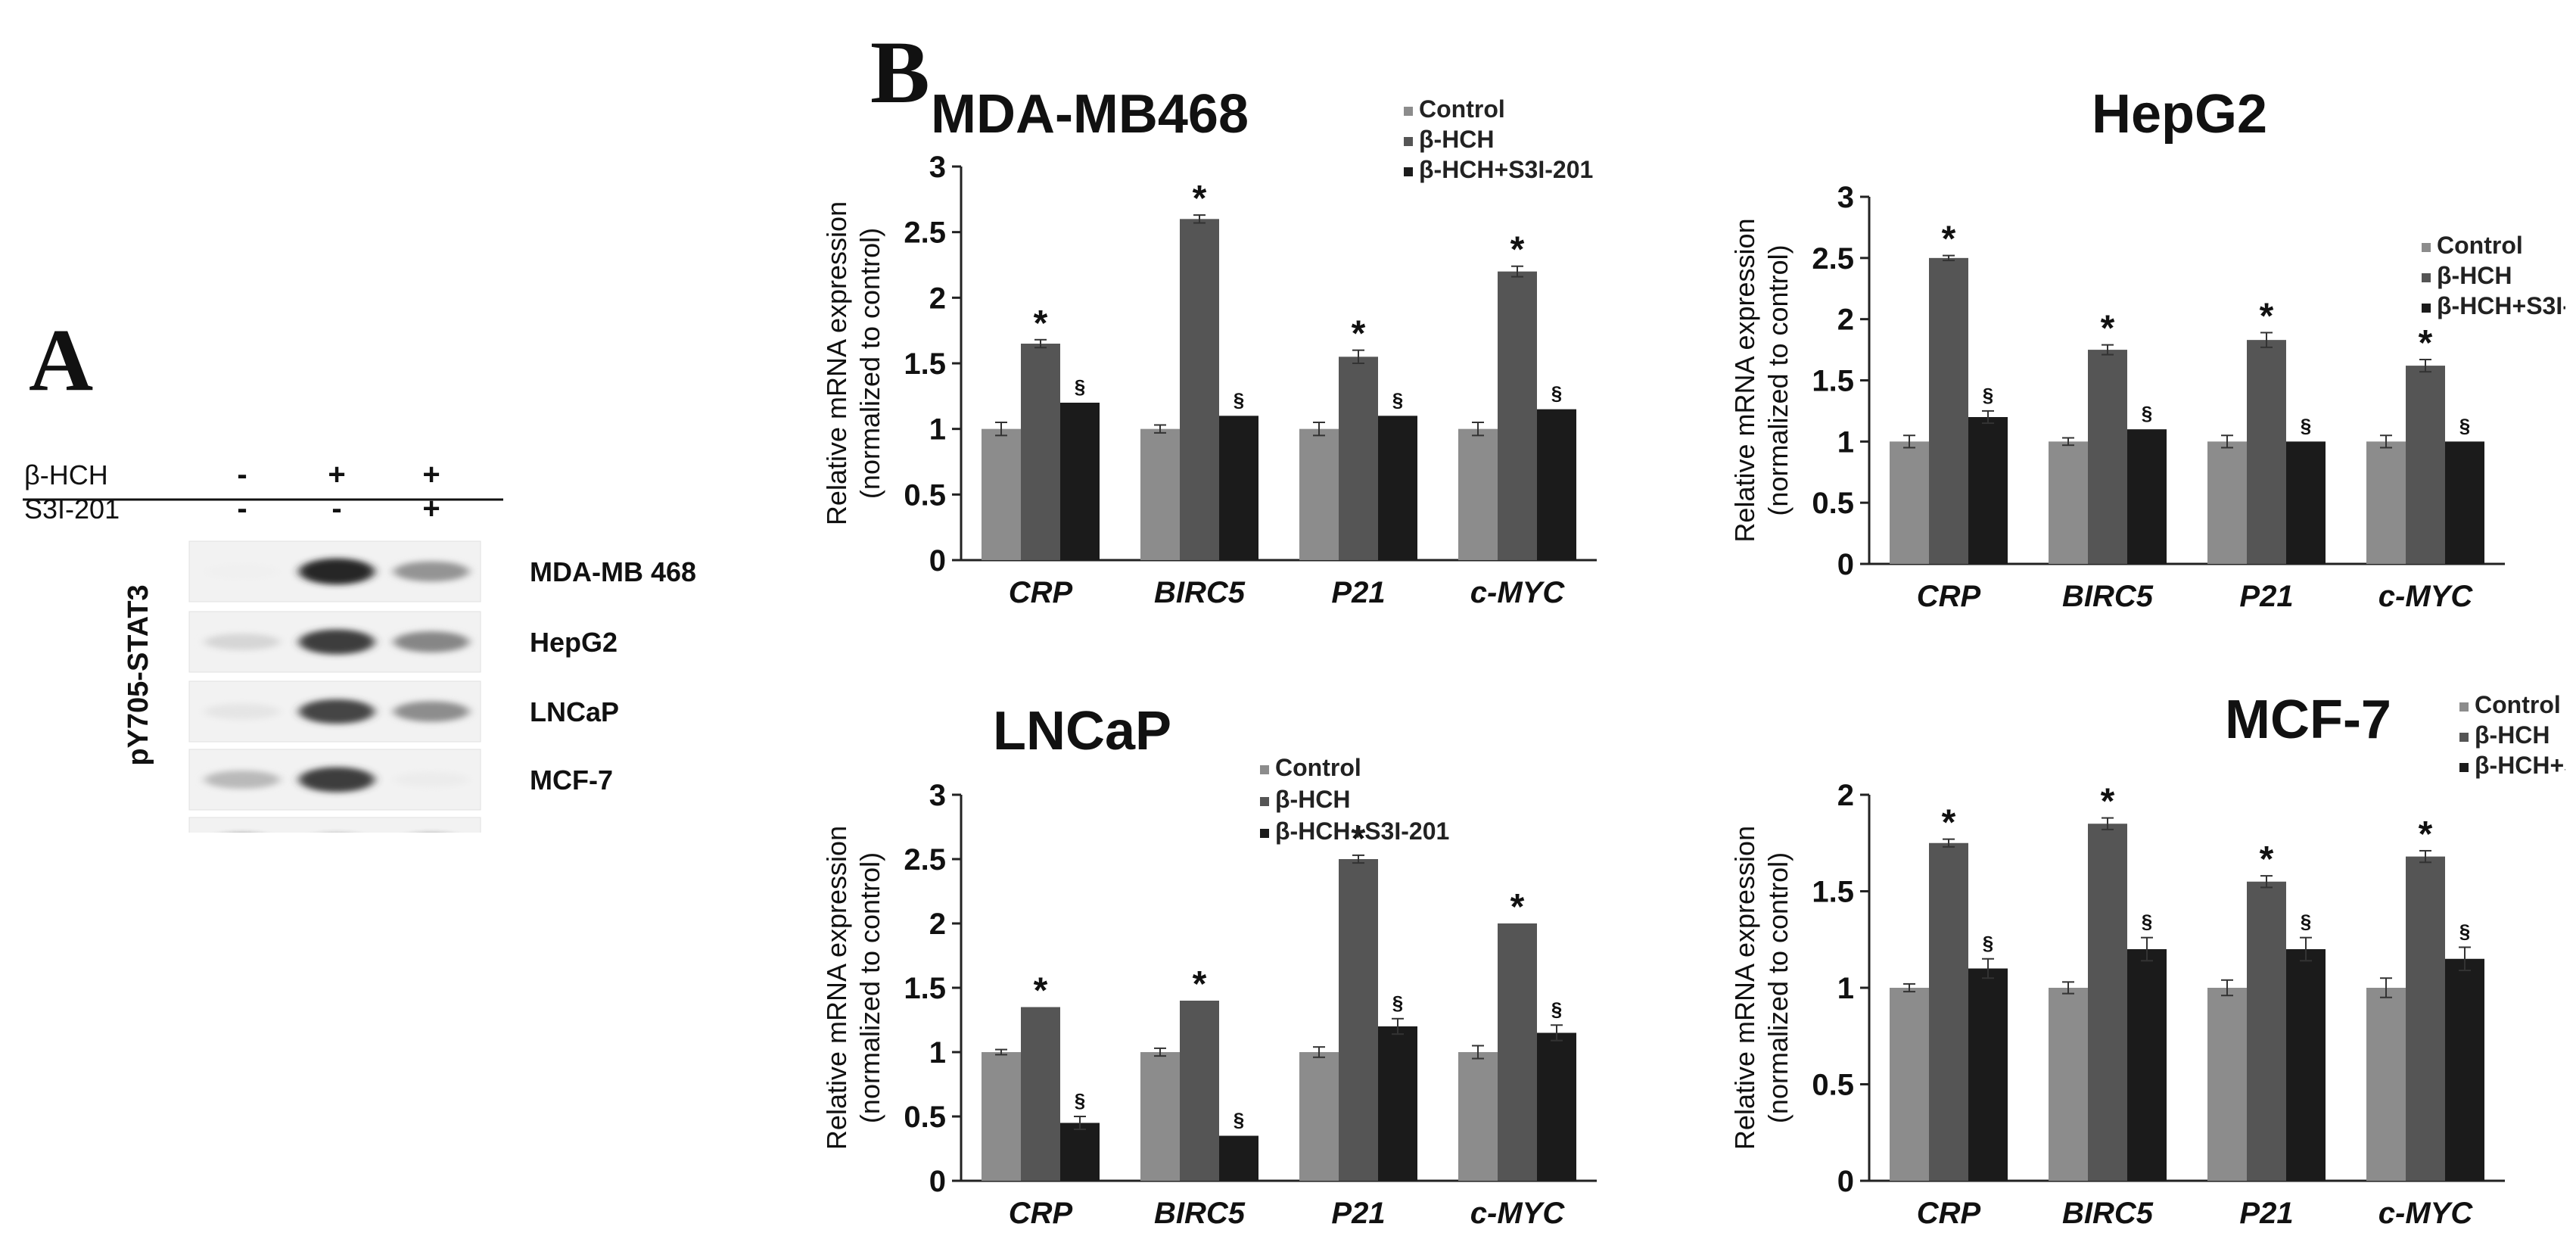  I want to click on treatment-mark: +, so click(431, 474).